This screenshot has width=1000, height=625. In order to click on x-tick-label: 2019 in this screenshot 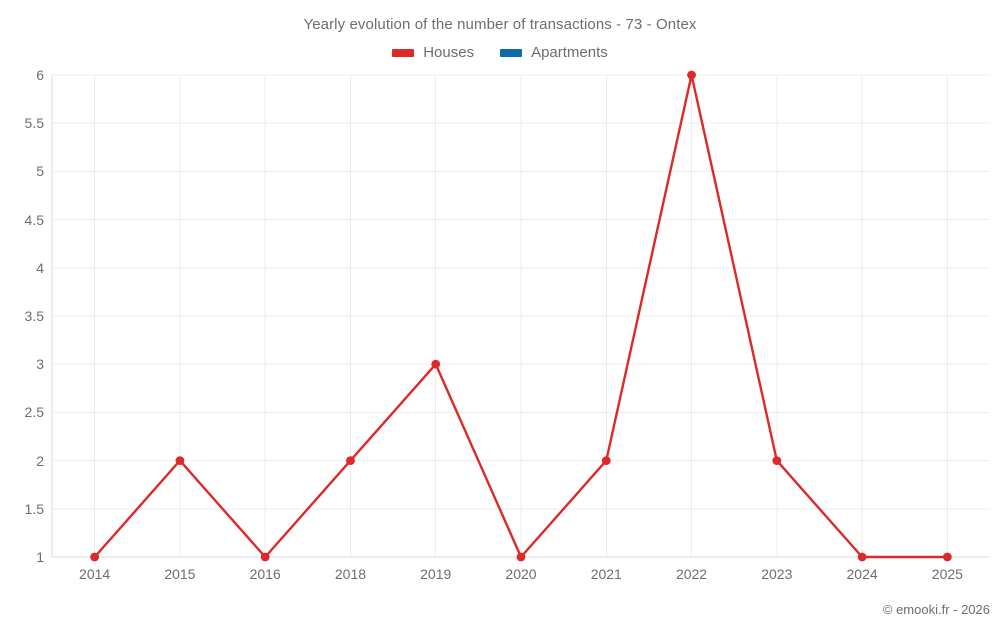, I will do `click(436, 574)`.